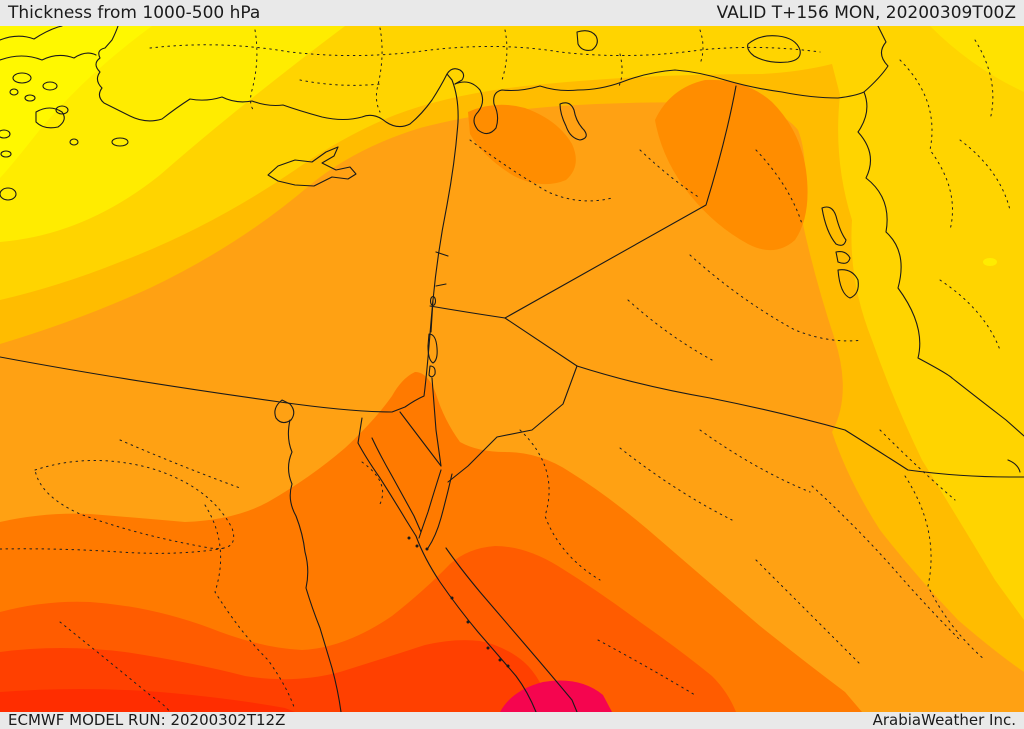  I want to click on red-sea-east-coast, so click(511, 629).